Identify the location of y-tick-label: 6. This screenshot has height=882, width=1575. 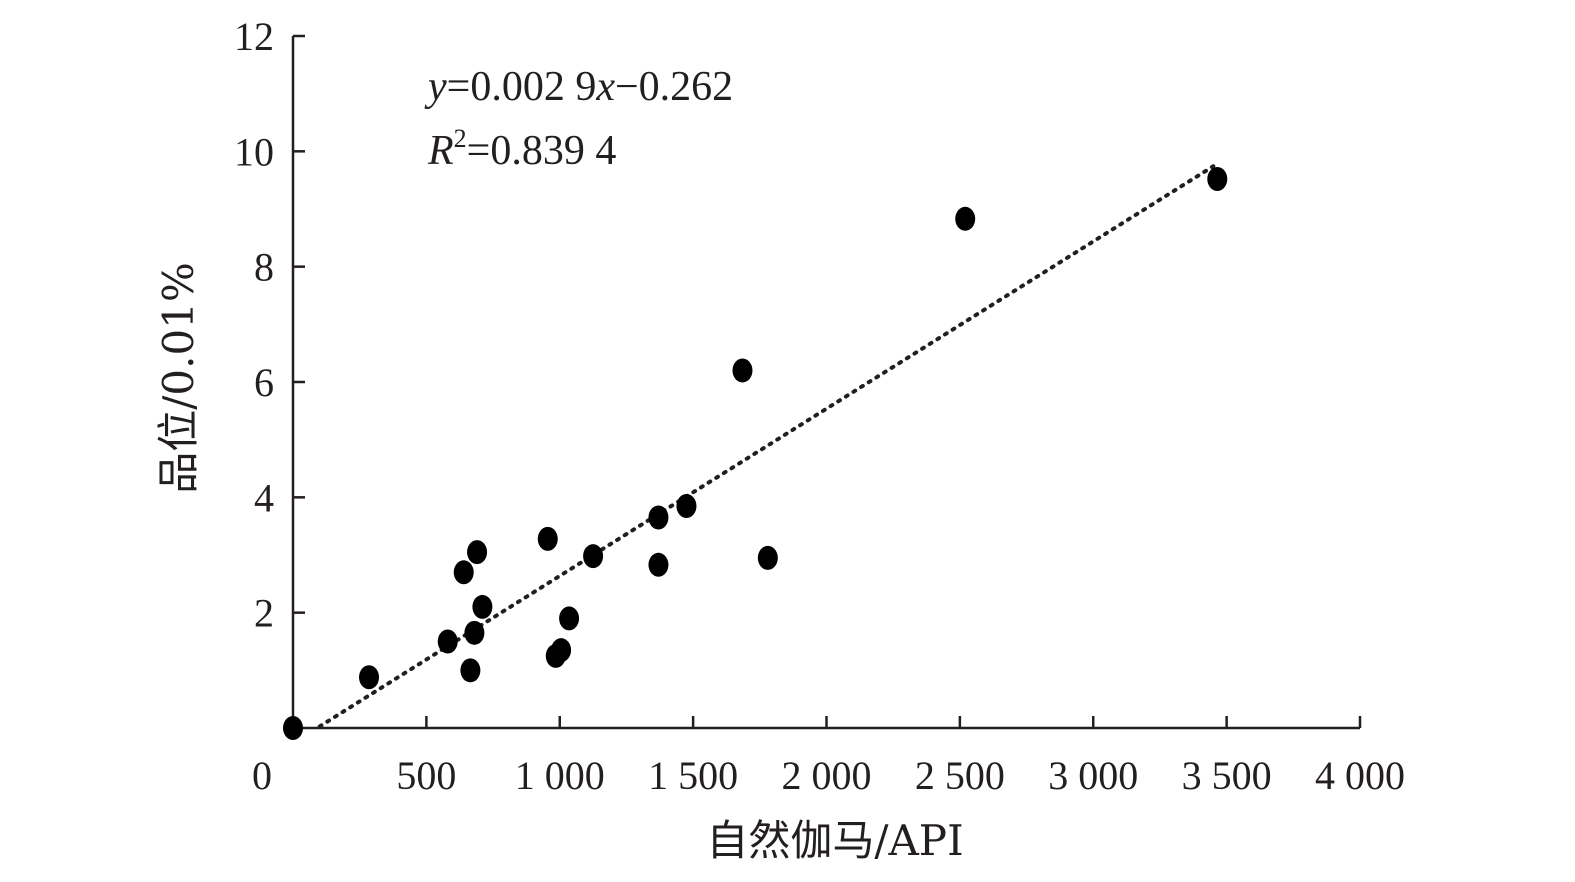
(264, 382).